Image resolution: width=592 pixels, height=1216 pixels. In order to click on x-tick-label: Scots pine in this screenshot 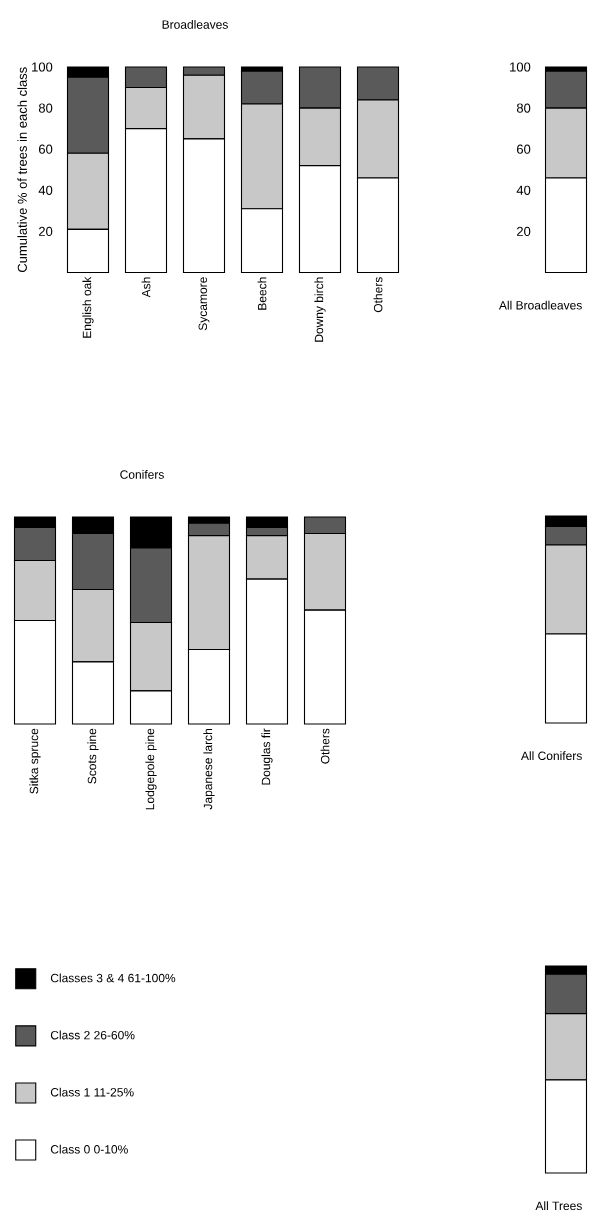, I will do `click(93, 756)`.